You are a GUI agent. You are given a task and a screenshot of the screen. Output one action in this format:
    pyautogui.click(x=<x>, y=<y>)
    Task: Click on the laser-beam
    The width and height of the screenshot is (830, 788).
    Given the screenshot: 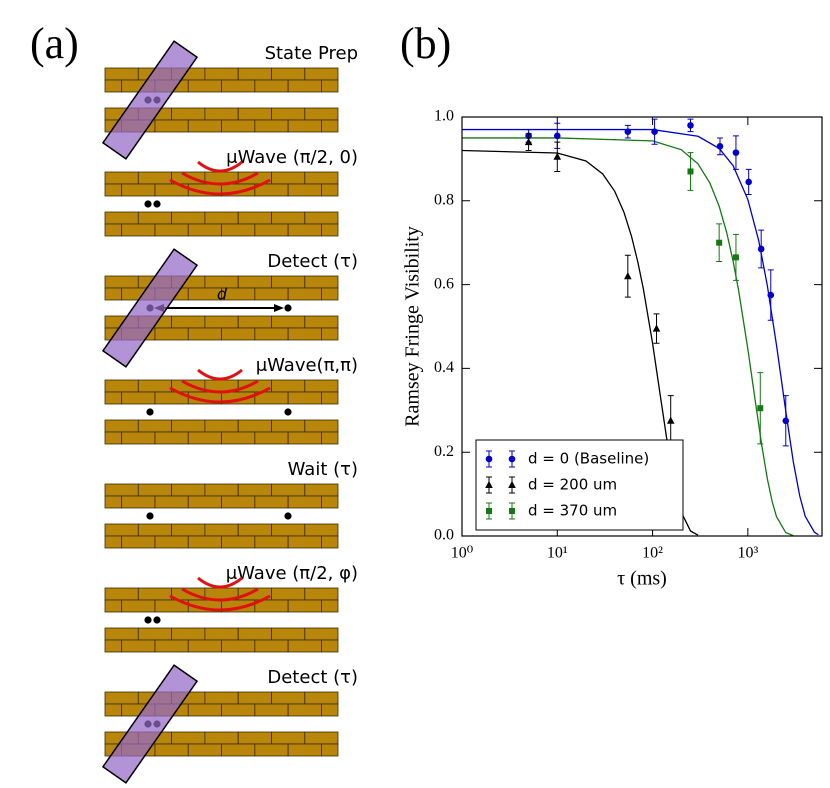 What is the action you would take?
    pyautogui.click(x=150, y=308)
    